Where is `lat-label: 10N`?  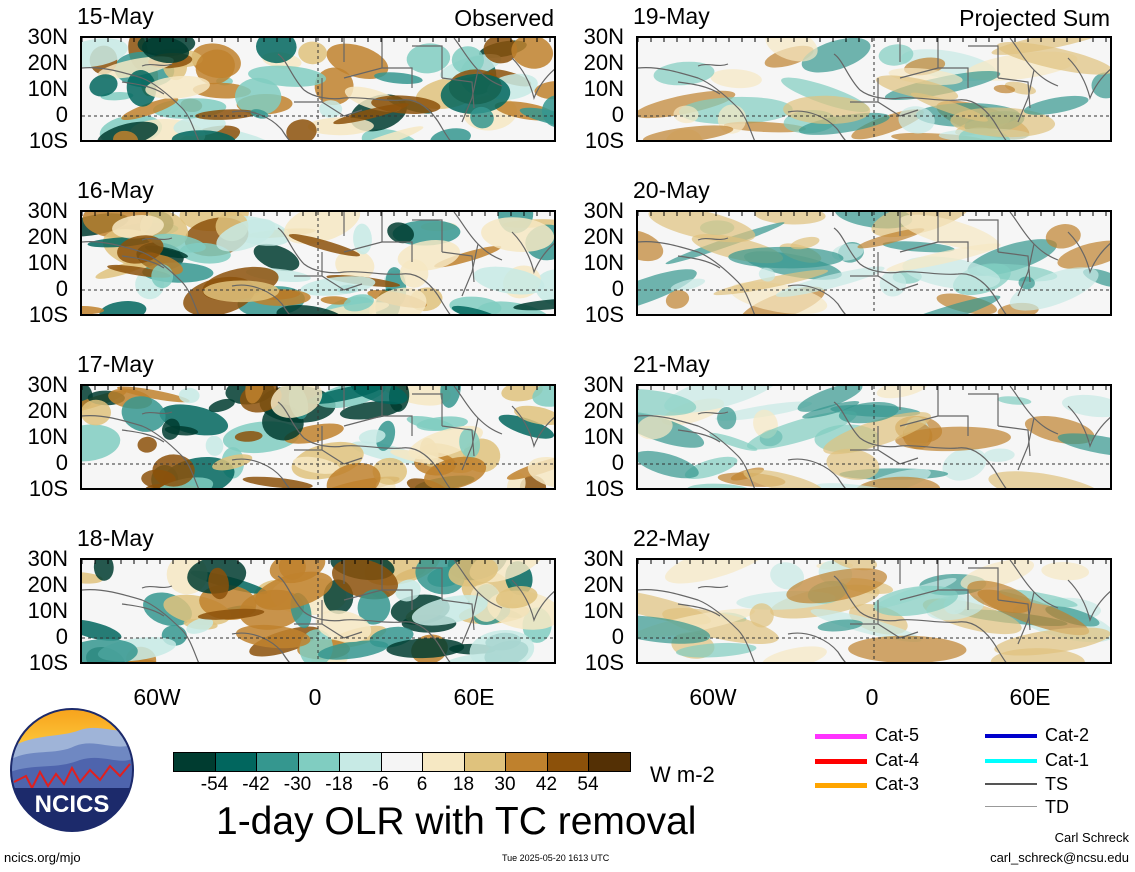 lat-label: 10N is located at coordinates (603, 88).